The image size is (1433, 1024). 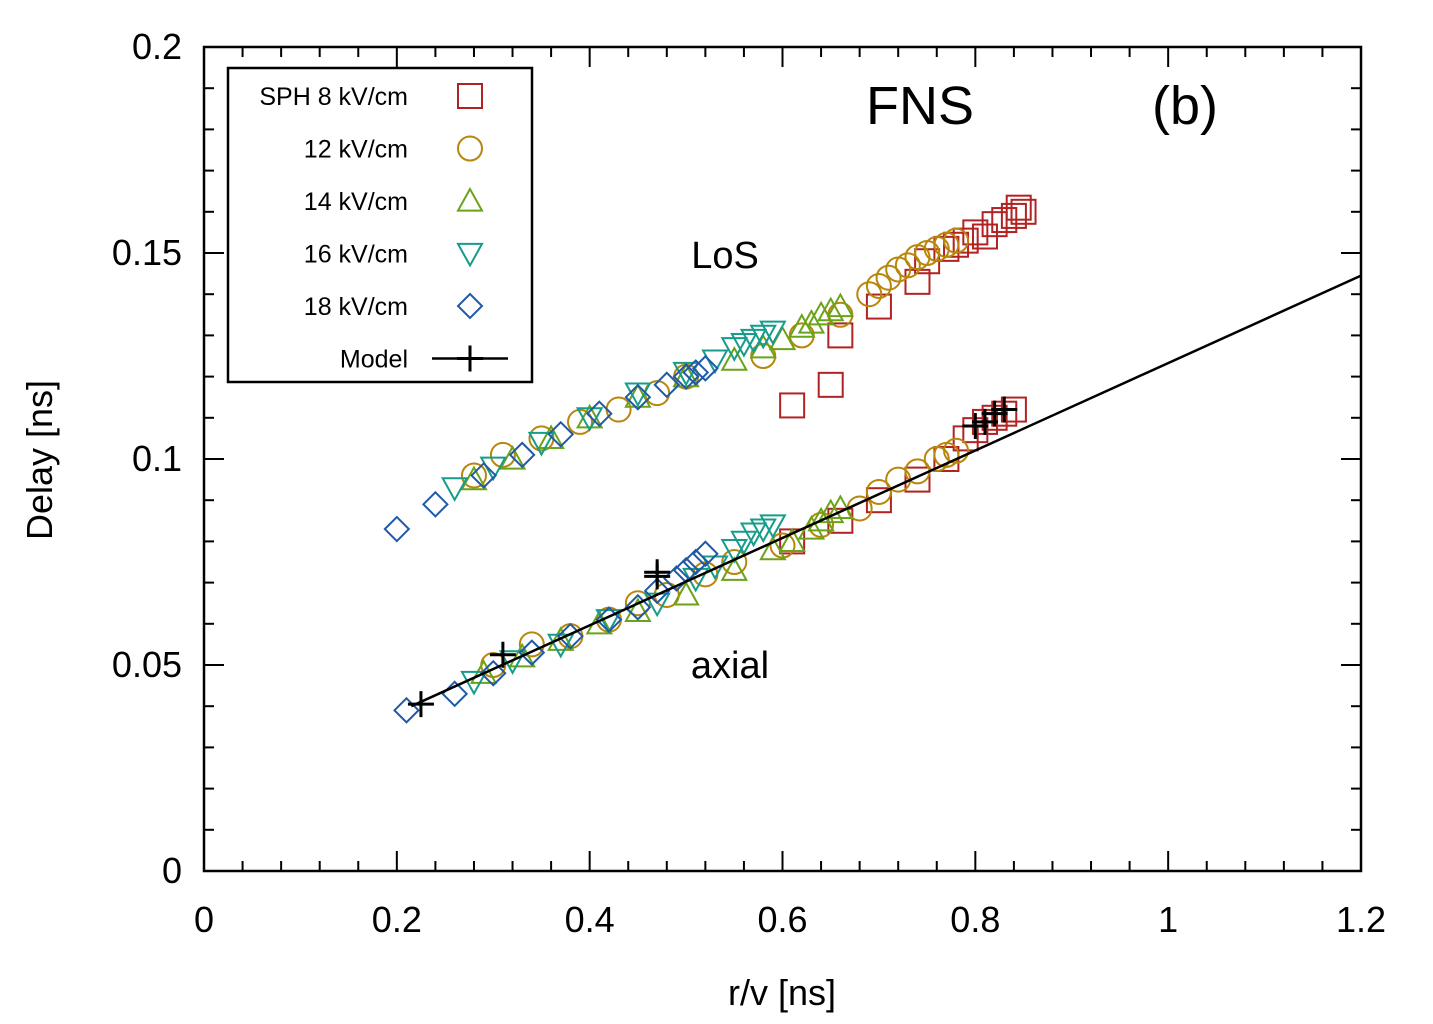 What do you see at coordinates (356, 255) in the screenshot?
I see `legend-entry-label: 16 kV/cm` at bounding box center [356, 255].